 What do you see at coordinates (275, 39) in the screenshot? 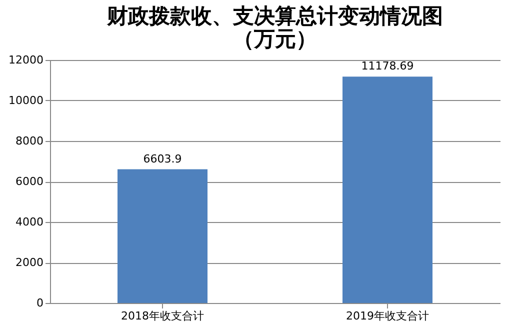
I see `chart-subtitle: （万元）` at bounding box center [275, 39].